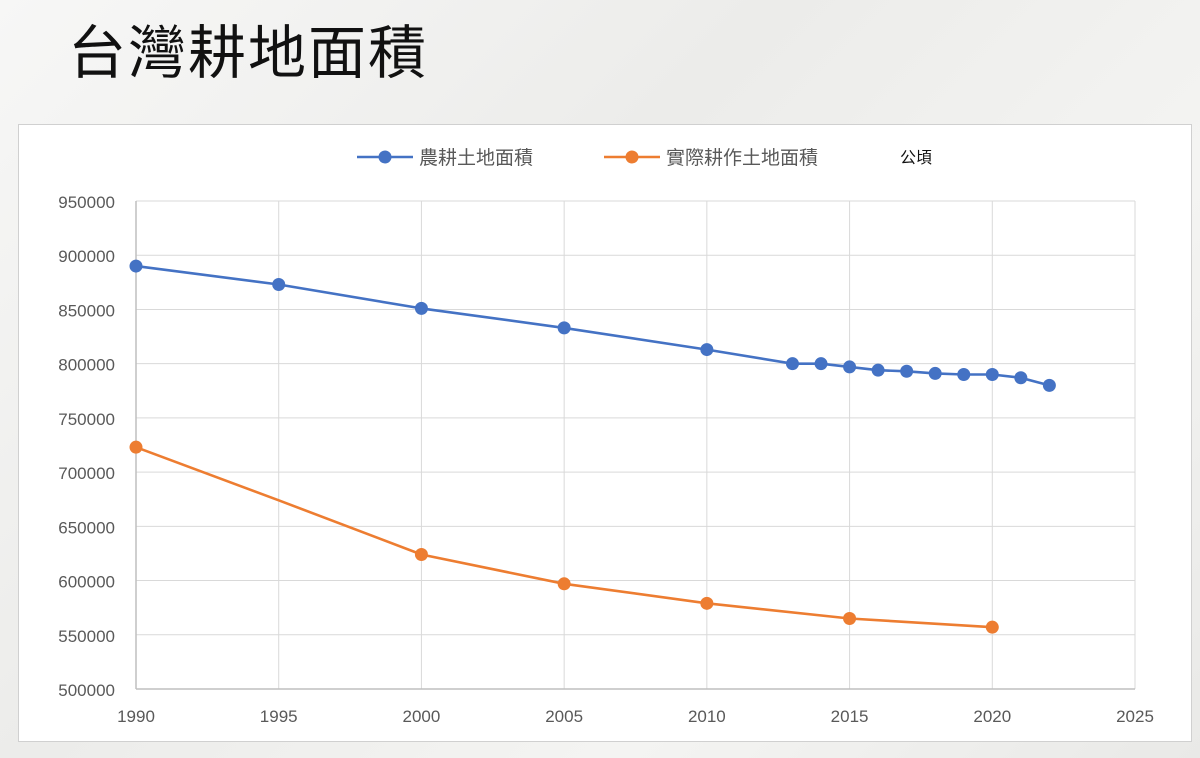 Image resolution: width=1200 pixels, height=758 pixels. Describe the element at coordinates (916, 157) in the screenshot. I see `unit-label: 公頃` at that location.